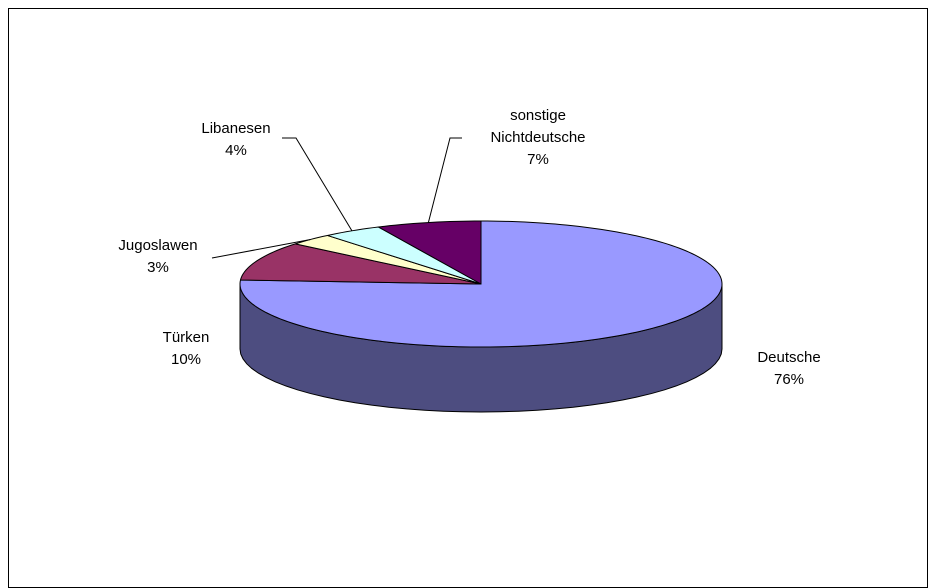 The height and width of the screenshot is (588, 938). Describe the element at coordinates (236, 150) in the screenshot. I see `label-value-libanesen: 4%` at that location.